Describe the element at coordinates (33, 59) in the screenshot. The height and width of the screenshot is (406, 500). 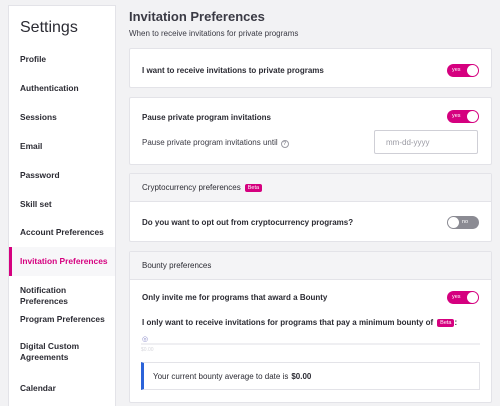
I see `sidebar-item-profile: Profile` at that location.